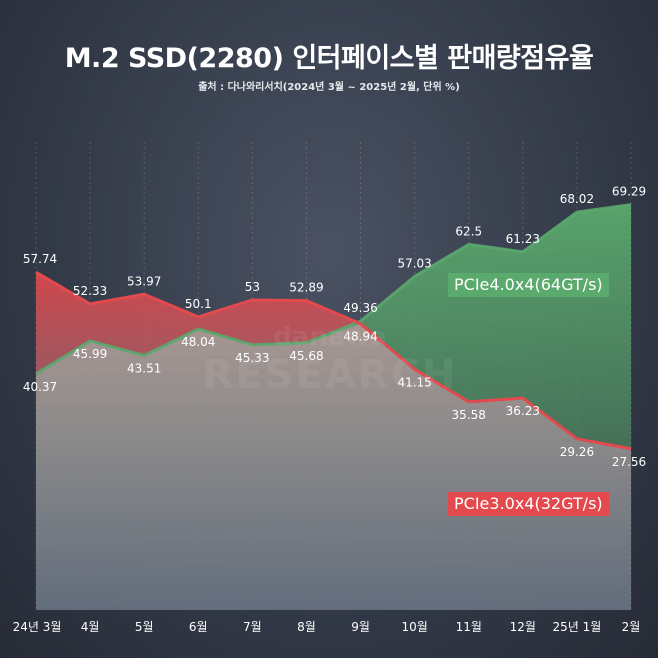 This screenshot has width=658, height=658. I want to click on x-tick-label: 10월, so click(414, 627).